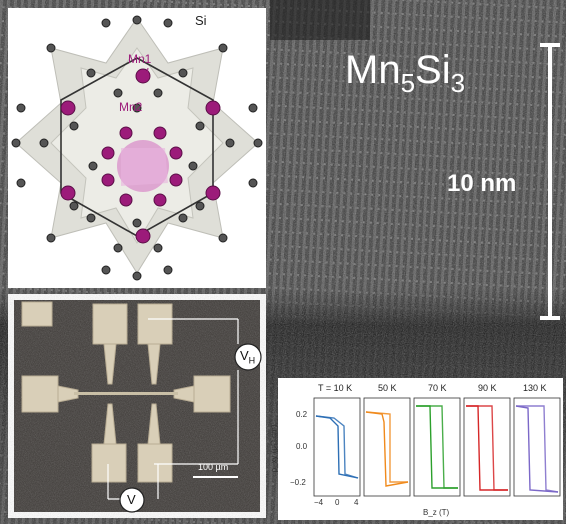 This screenshot has width=566, height=524. Describe the element at coordinates (535, 388) in the screenshot. I see `temp-label-130k: 130 K` at that location.